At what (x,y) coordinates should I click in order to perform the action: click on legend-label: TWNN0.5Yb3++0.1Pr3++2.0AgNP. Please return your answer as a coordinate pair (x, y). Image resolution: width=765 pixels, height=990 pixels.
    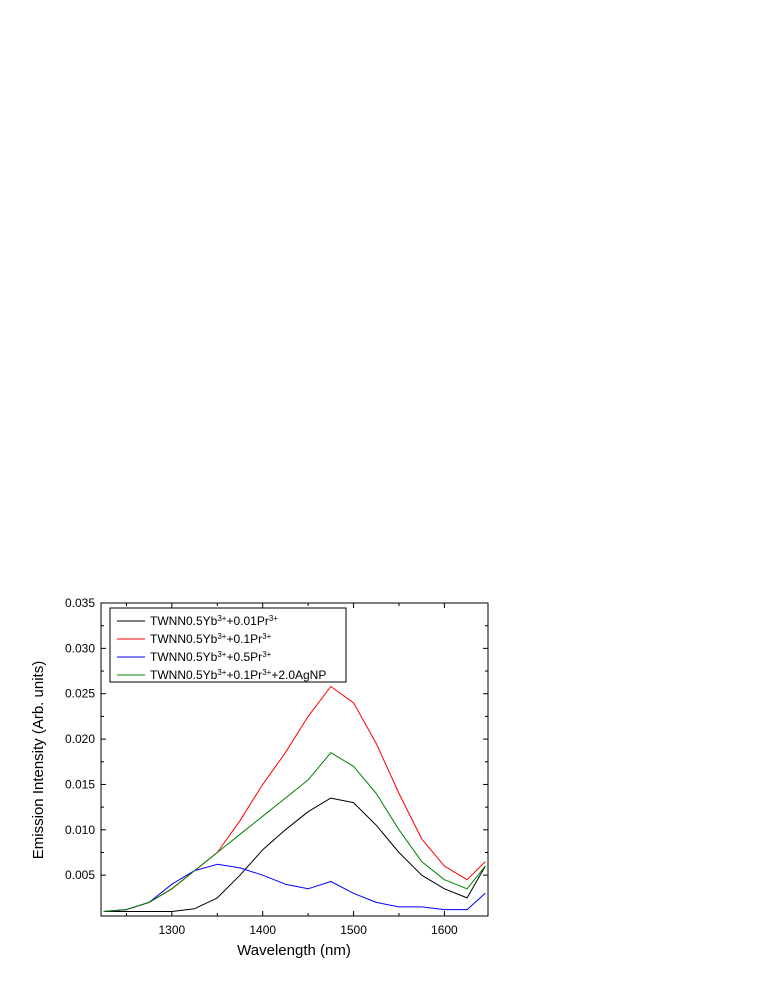
    Looking at the image, I should click on (238, 675).